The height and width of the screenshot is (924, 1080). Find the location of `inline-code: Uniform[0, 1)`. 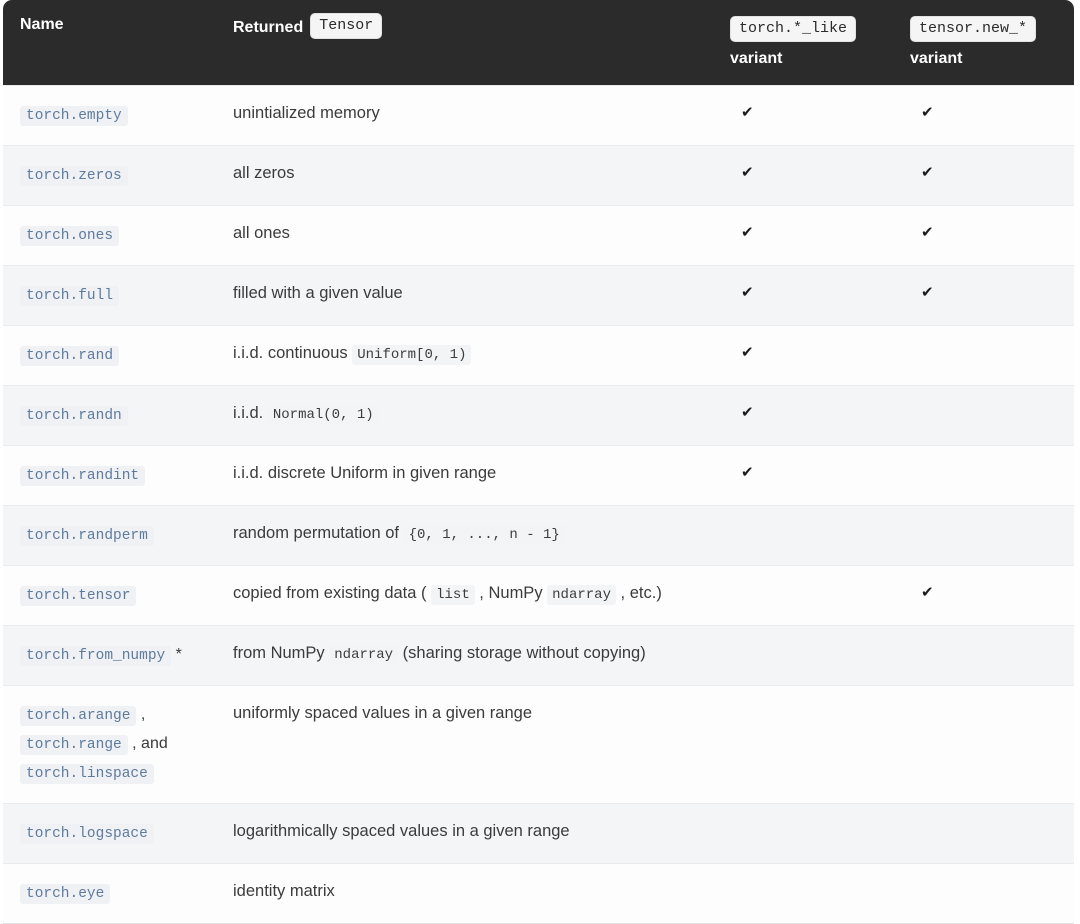

inline-code: Uniform[0, 1) is located at coordinates (412, 354).